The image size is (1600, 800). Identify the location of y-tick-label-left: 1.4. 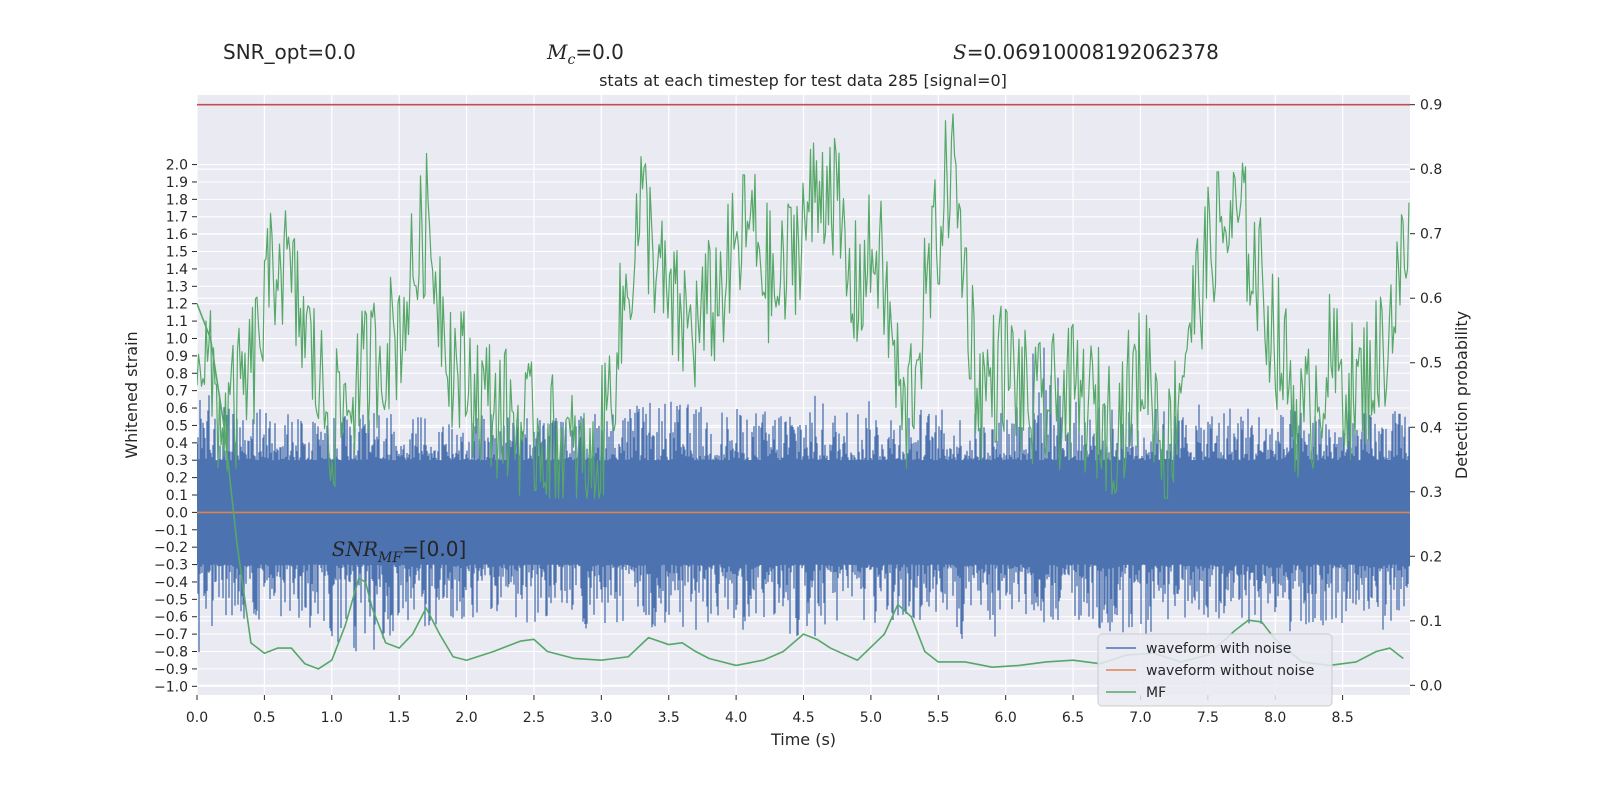
(177, 270).